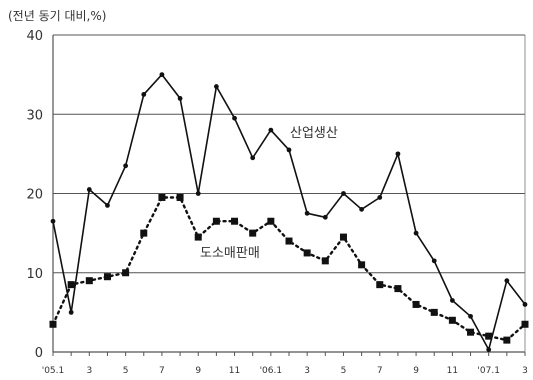 This screenshot has height=380, width=533. I want to click on y-tick-label-20: 20, so click(34, 195).